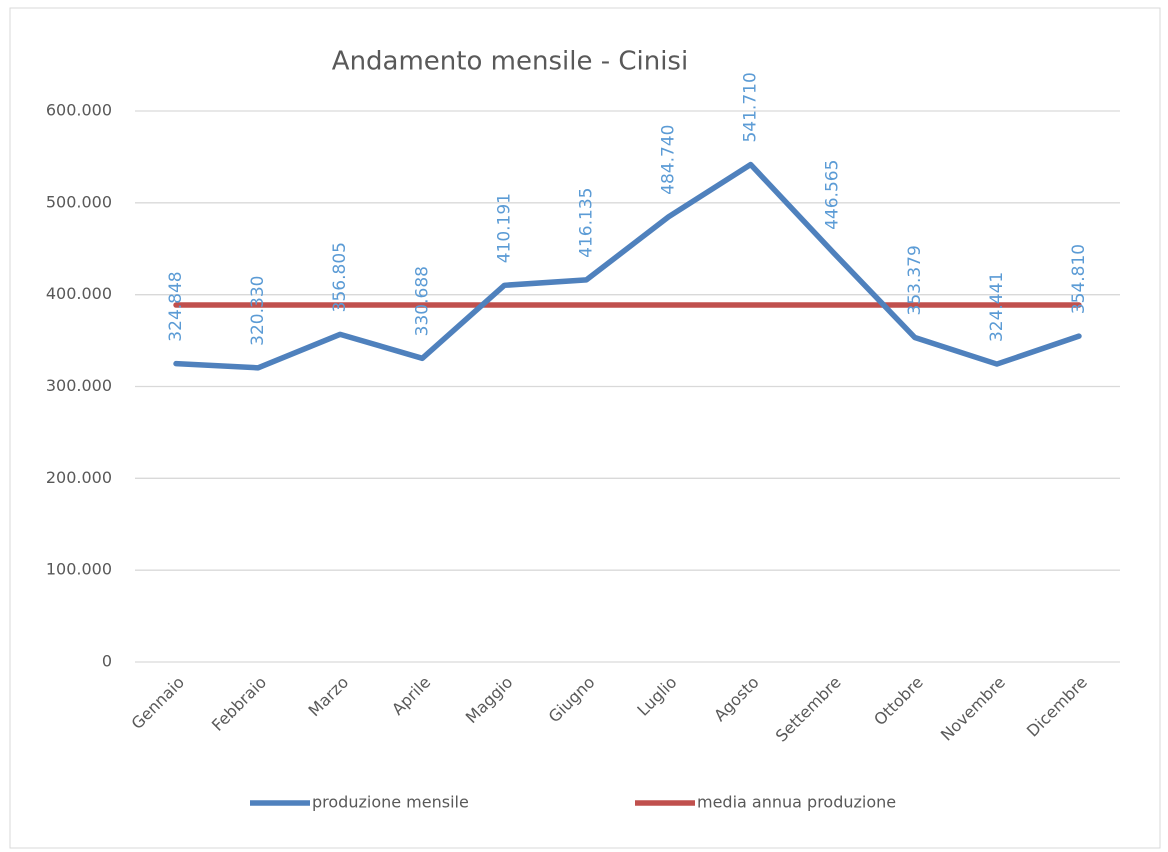  Describe the element at coordinates (833, 195) in the screenshot. I see `data-label: 446.565` at that location.